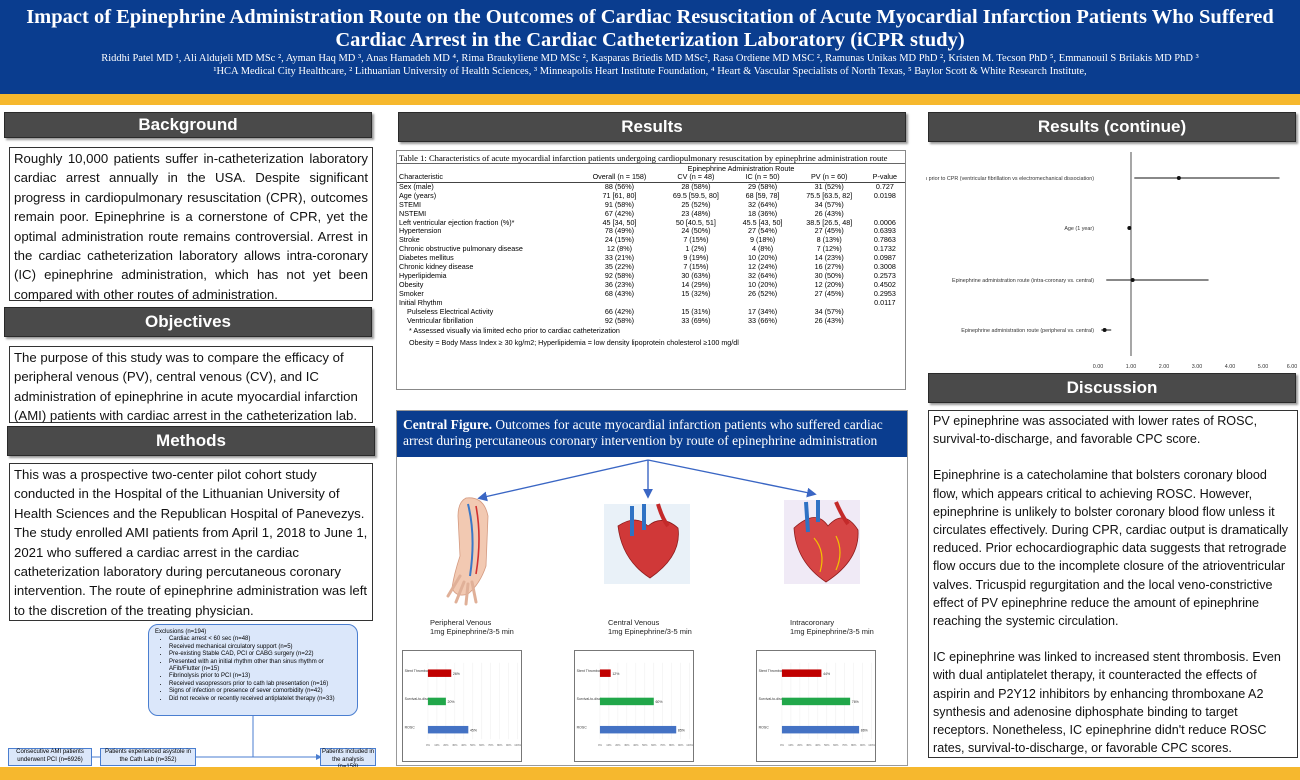 Image resolution: width=1300 pixels, height=780 pixels. Describe the element at coordinates (260, 676) in the screenshot. I see `exclusion-item: Fibrinolysis prior to PCI (n=13)` at that location.